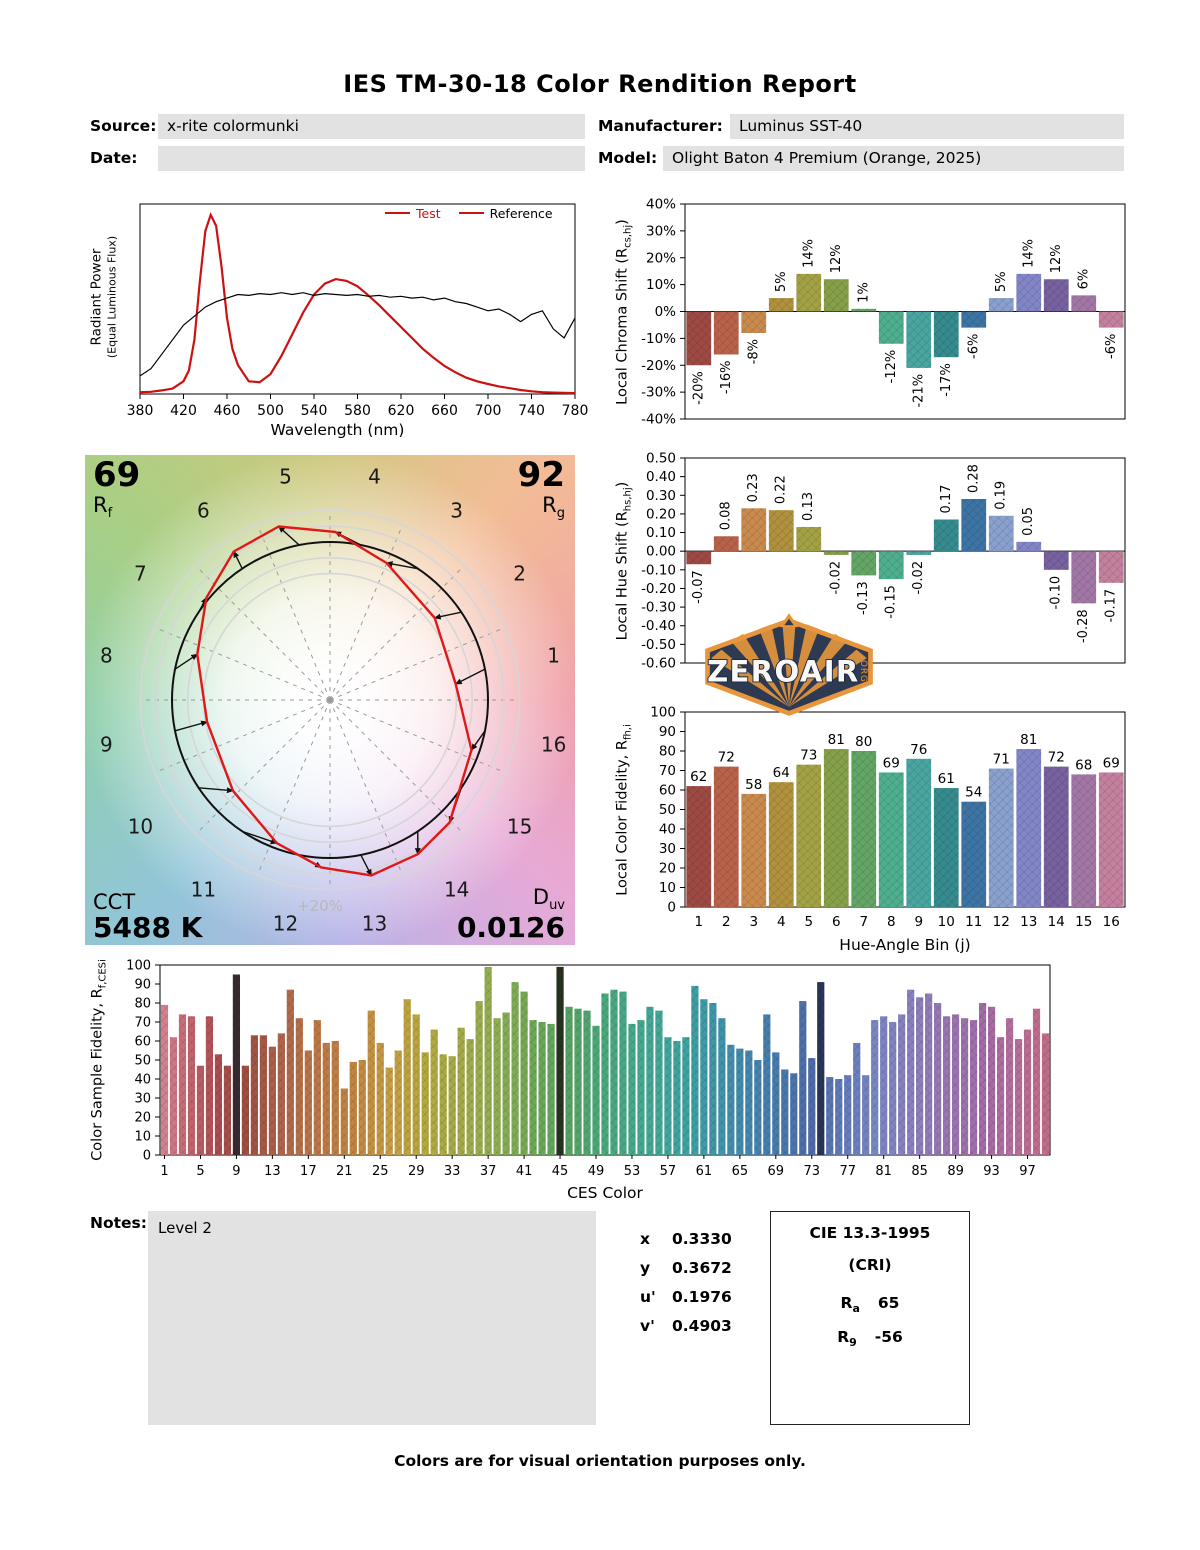 The height and width of the screenshot is (1550, 1200). What do you see at coordinates (575, 411) in the screenshot?
I see `svg-text: 780` at bounding box center [575, 411].